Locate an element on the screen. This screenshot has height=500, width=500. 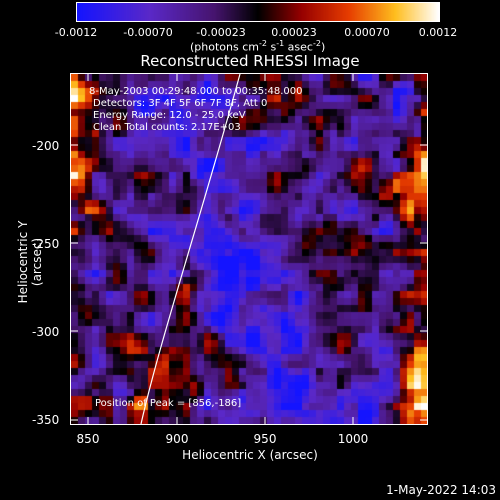
x-axis-label: Heliocentric X (arcsec) is located at coordinates (250, 455).